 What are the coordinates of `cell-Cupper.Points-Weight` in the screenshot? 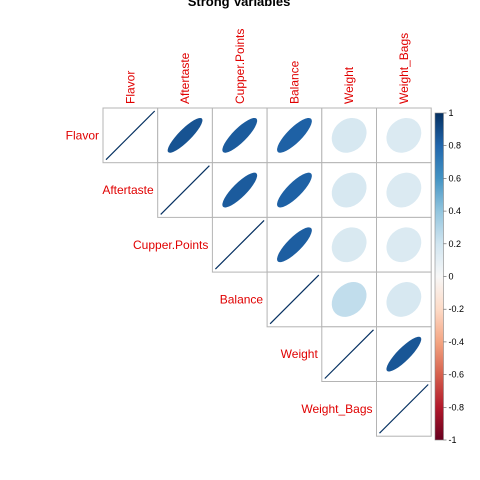 It's located at (349, 244).